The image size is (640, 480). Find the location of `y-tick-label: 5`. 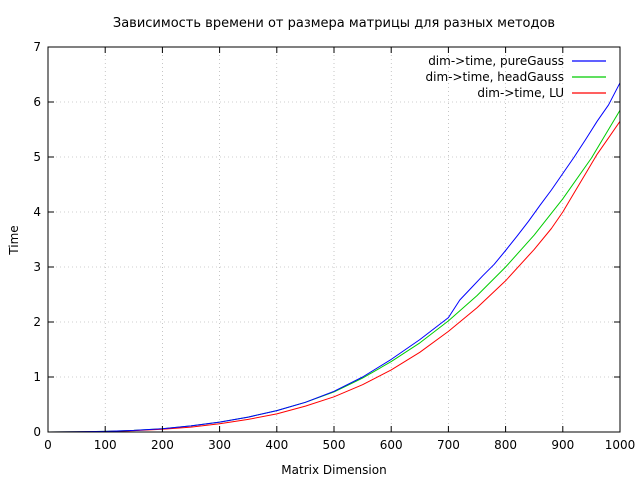

y-tick-label: 5 is located at coordinates (37, 157).